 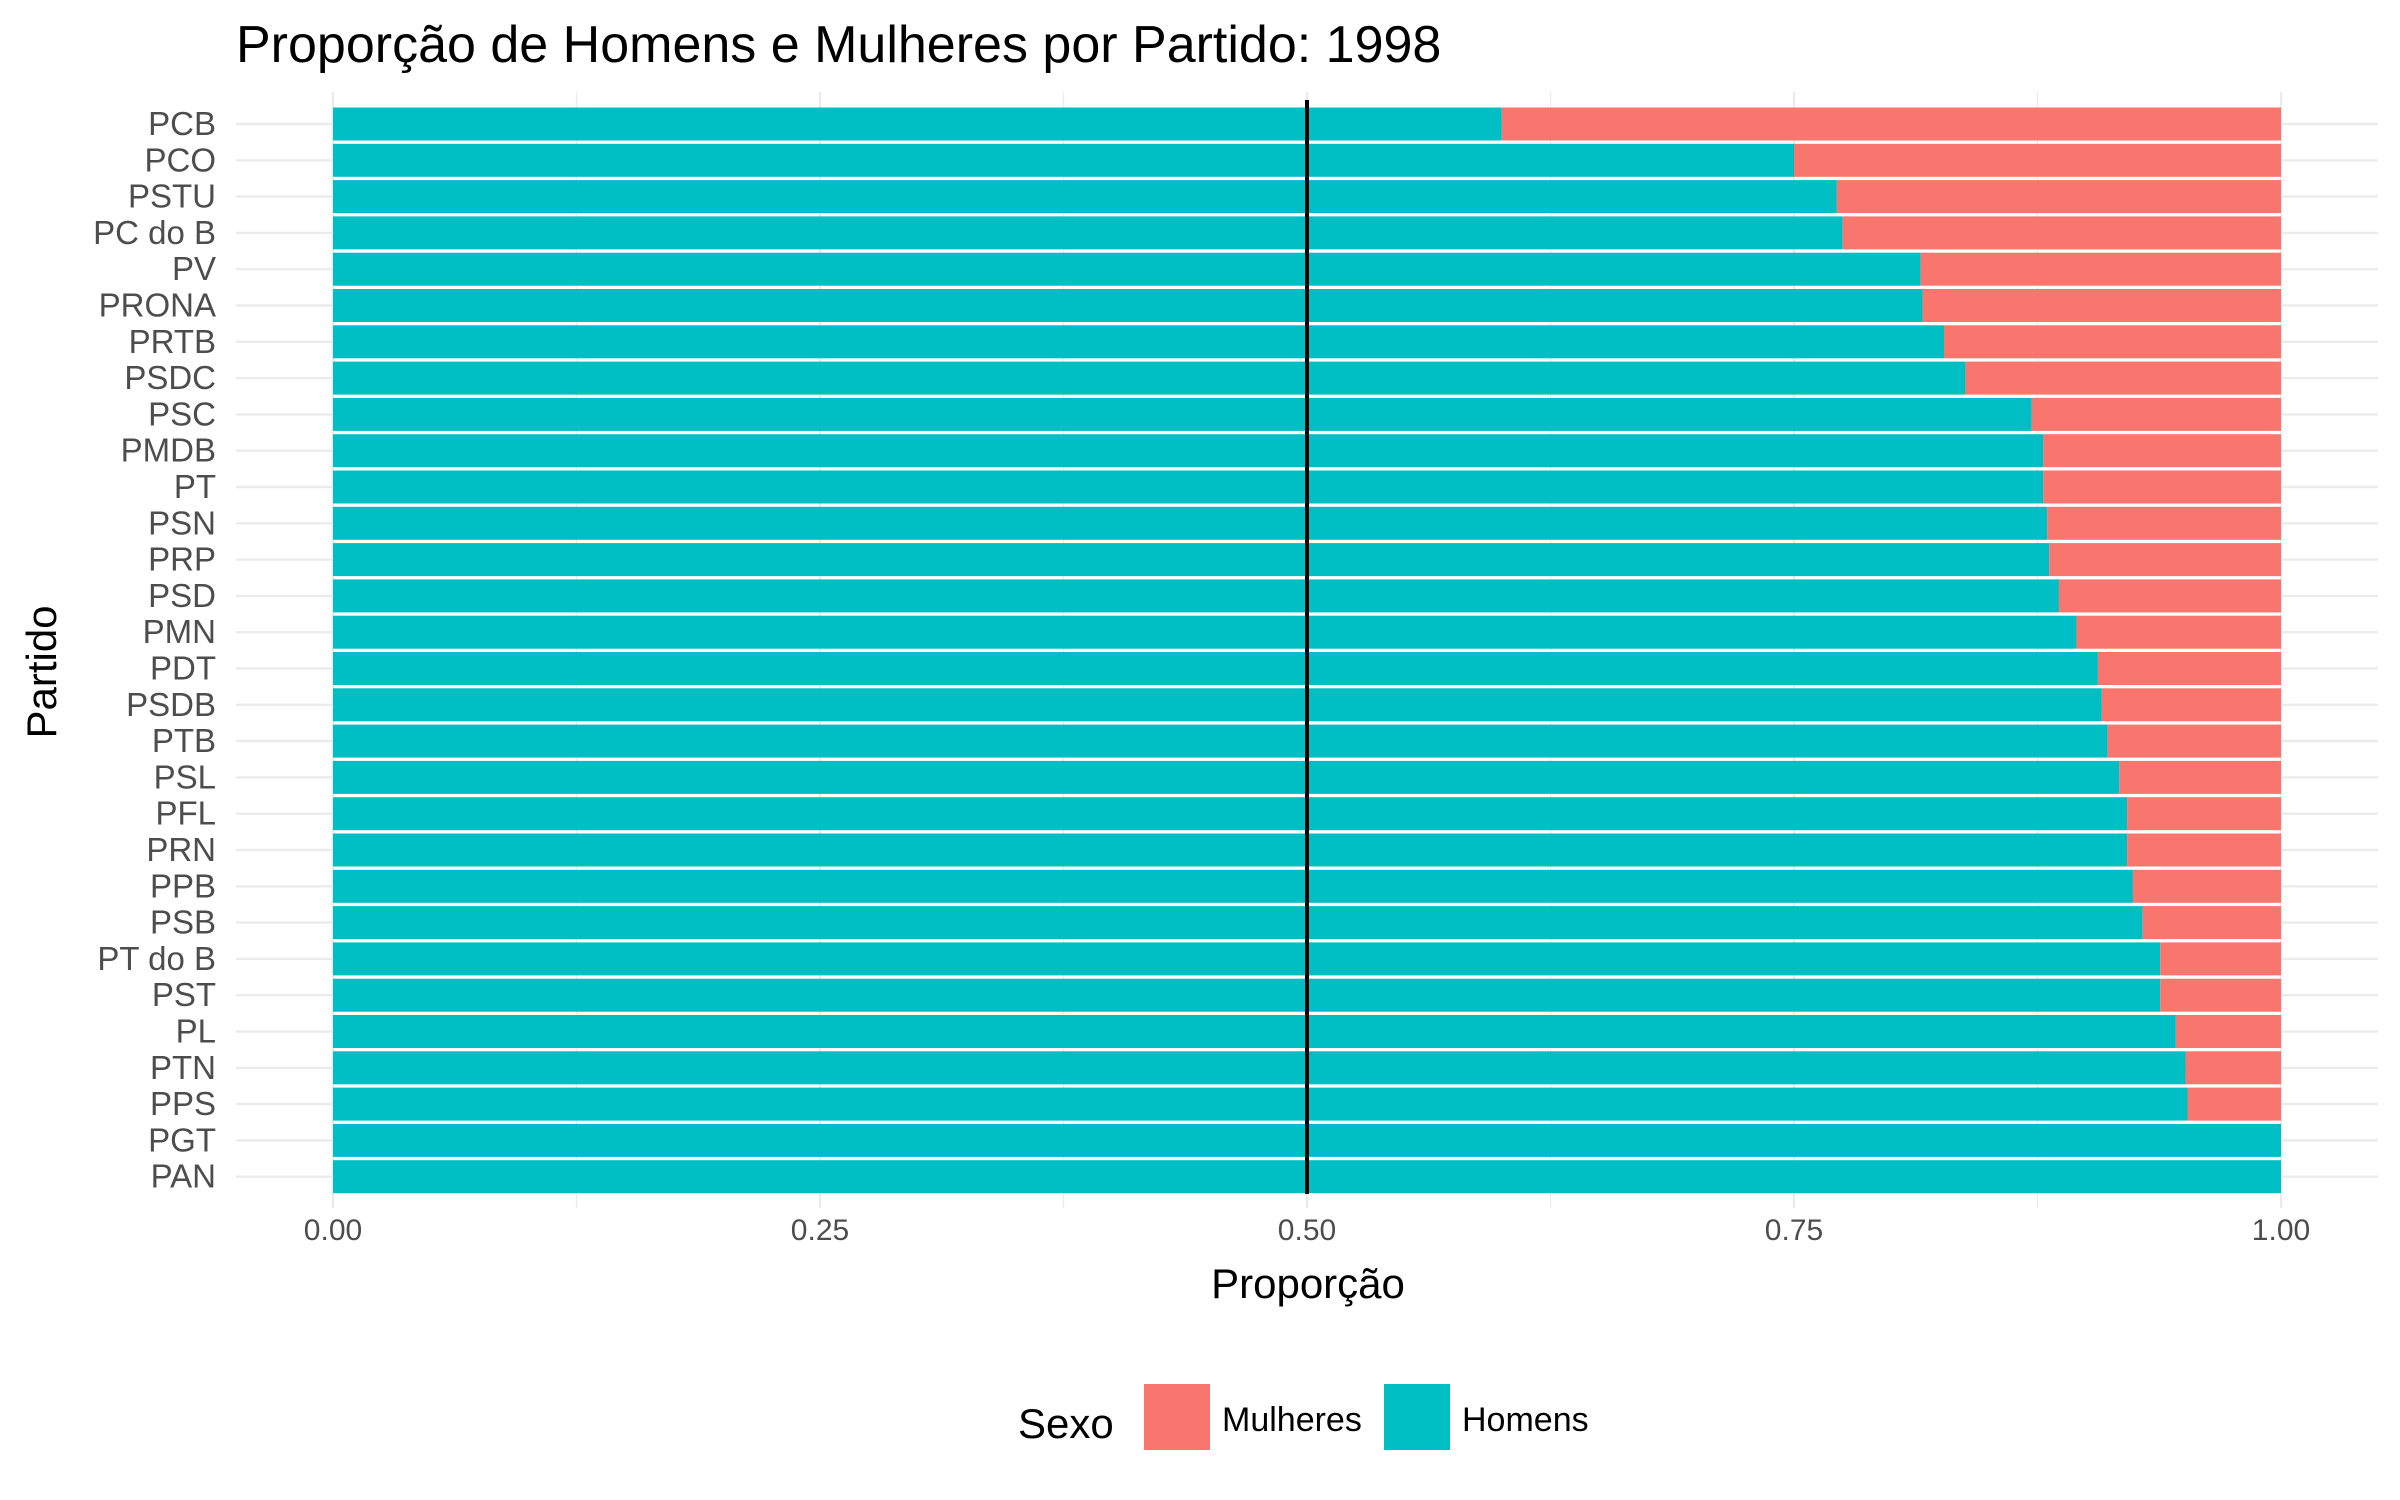 What do you see at coordinates (172, 196) in the screenshot?
I see `y-tick-label: PSTU` at bounding box center [172, 196].